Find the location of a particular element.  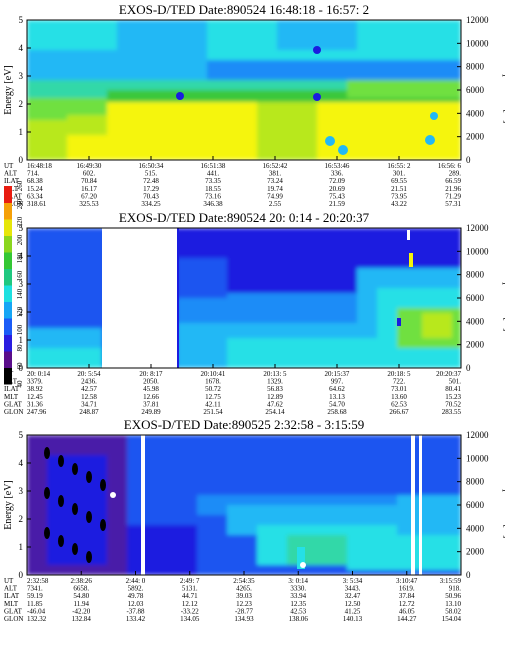

table-cell: 72.48 is located at coordinates (151, 181).